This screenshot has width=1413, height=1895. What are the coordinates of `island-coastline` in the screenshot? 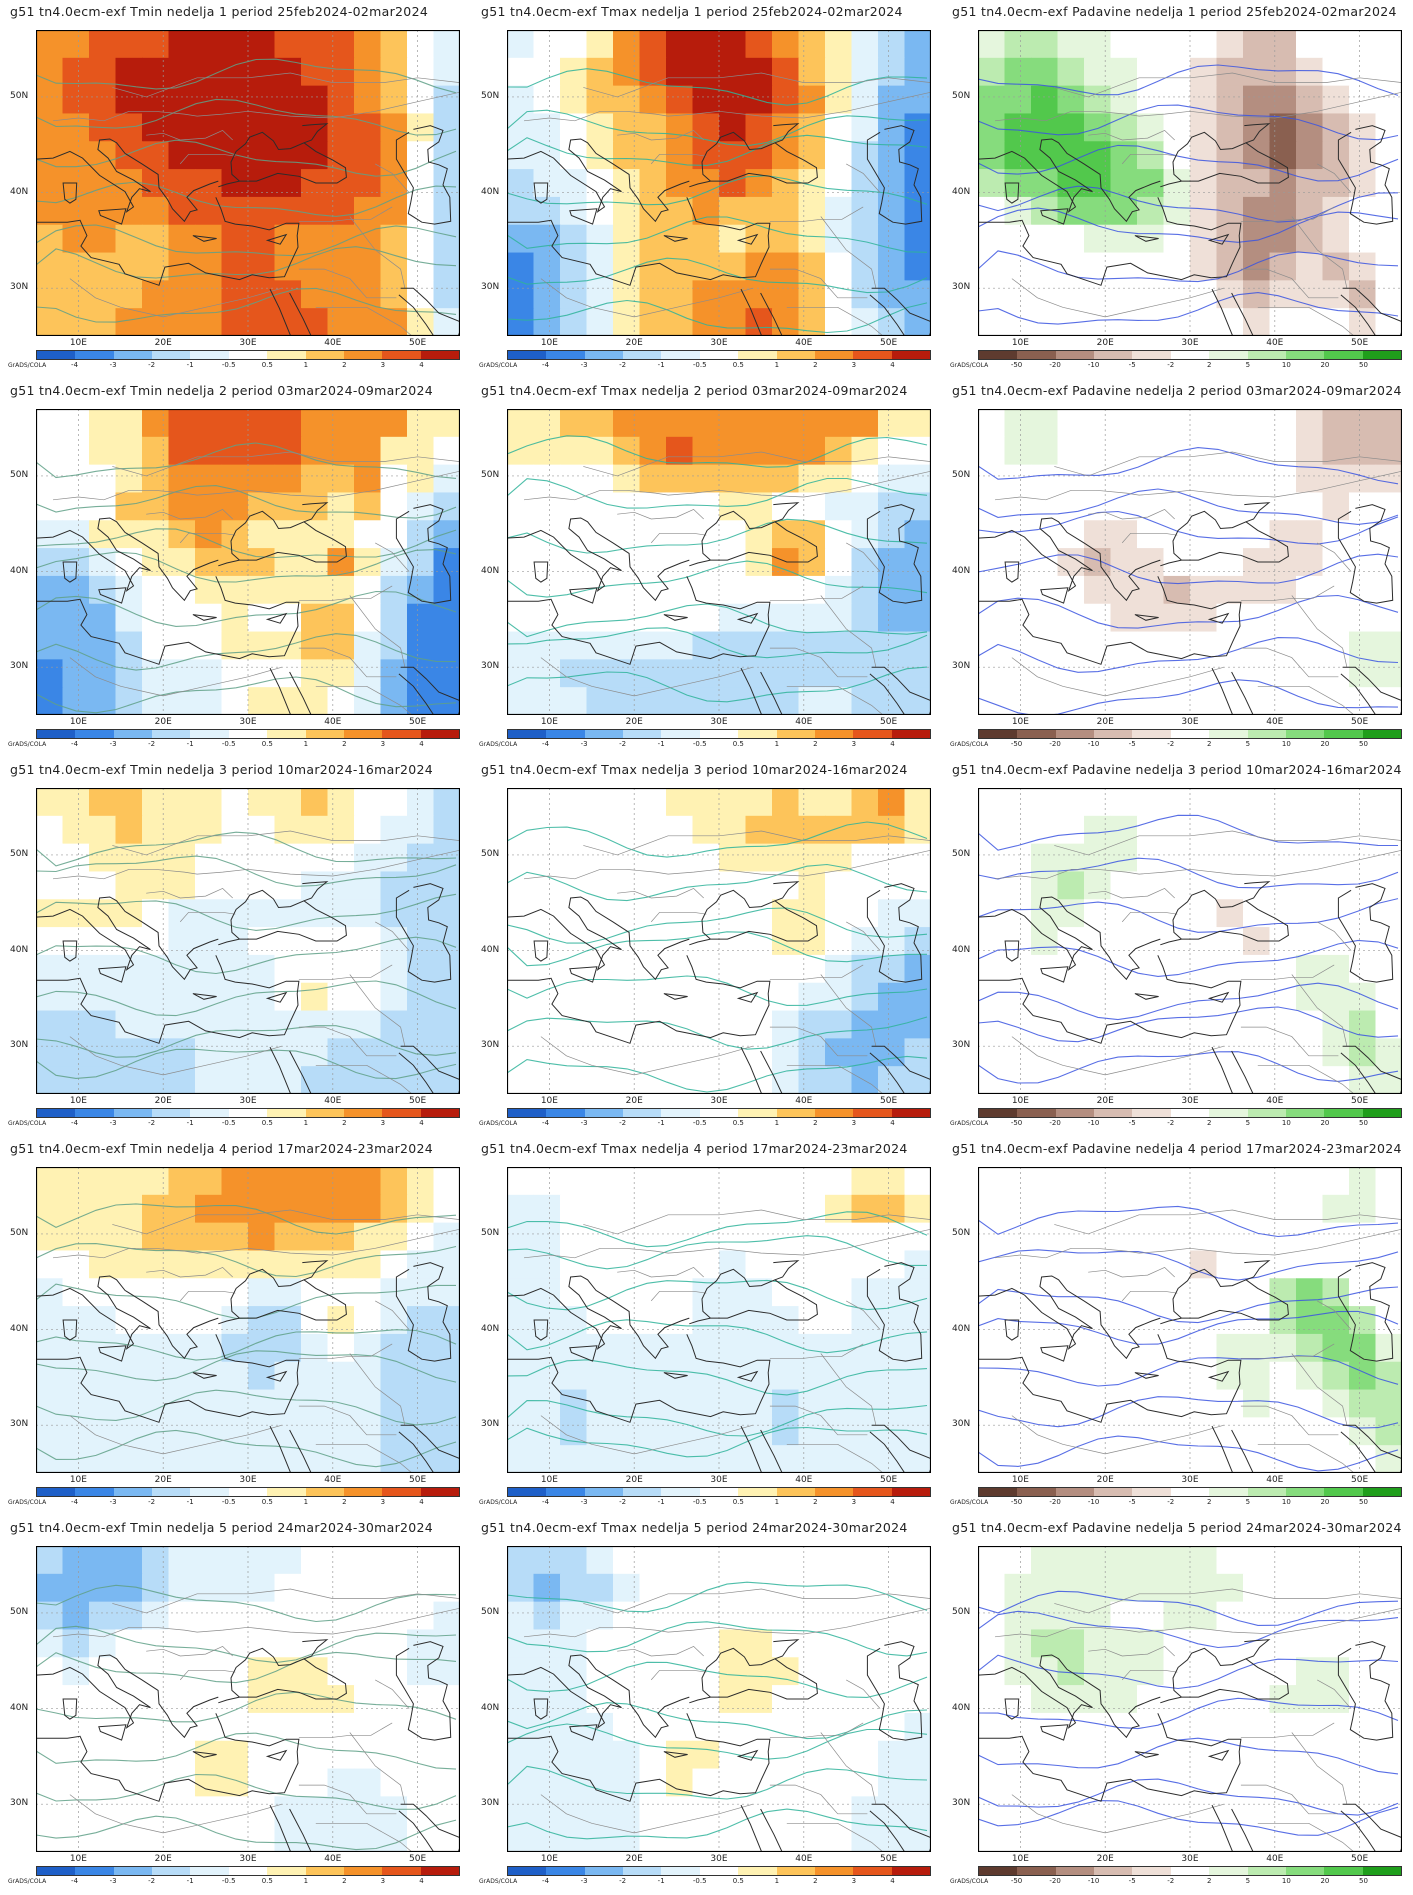 It's located at (1054, 216).